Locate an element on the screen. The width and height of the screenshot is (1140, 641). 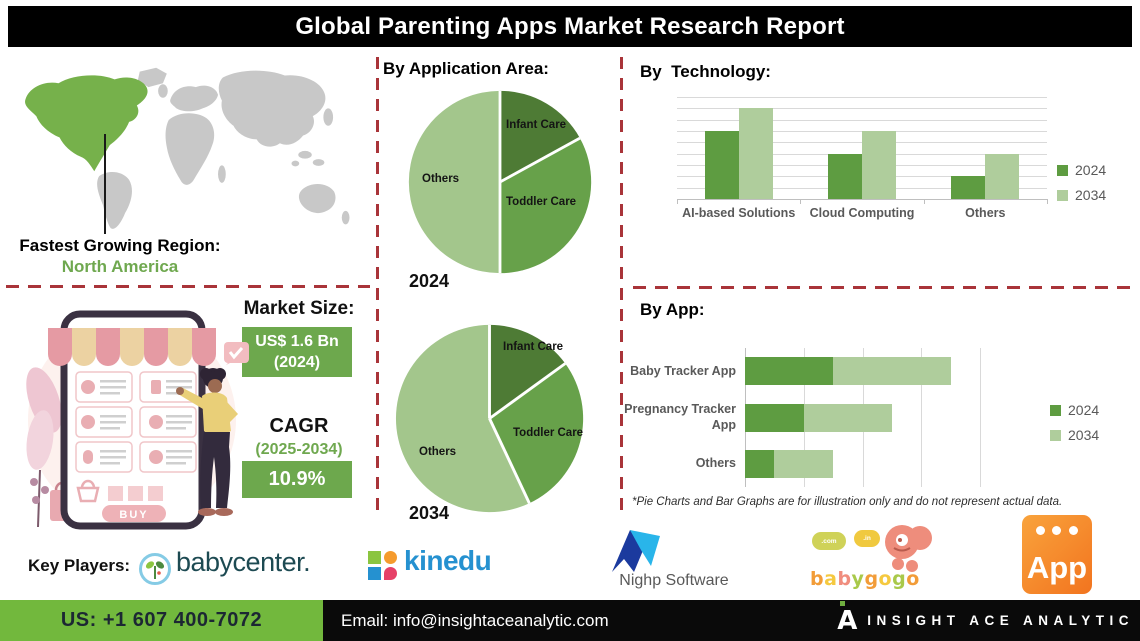
tech-cat-others: Others is located at coordinates (985, 213).